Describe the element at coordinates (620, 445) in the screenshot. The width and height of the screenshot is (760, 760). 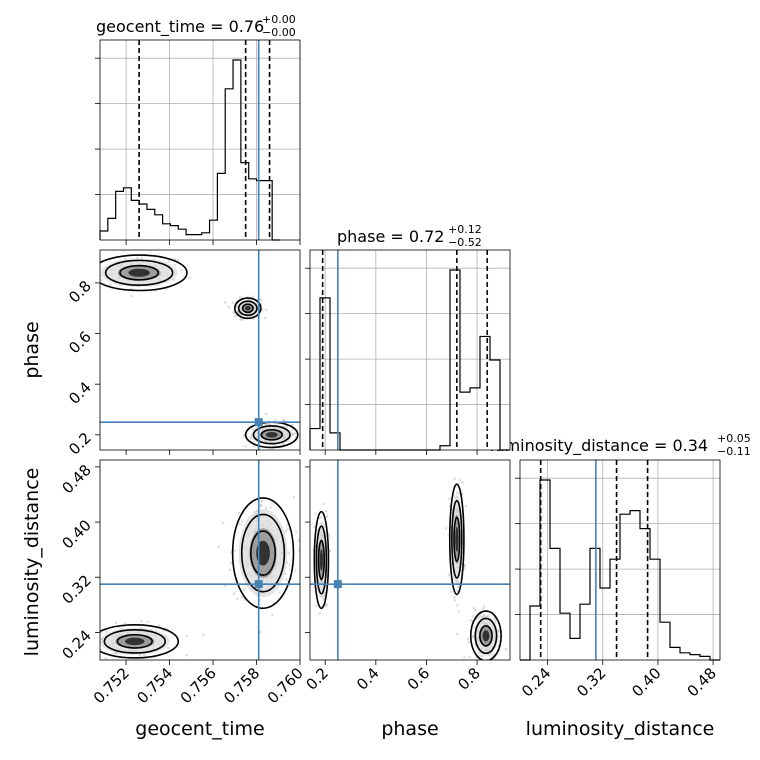
I see `title-luminosity-distance: luminosity_distance = 0.34 +0.05 −0.11` at that location.